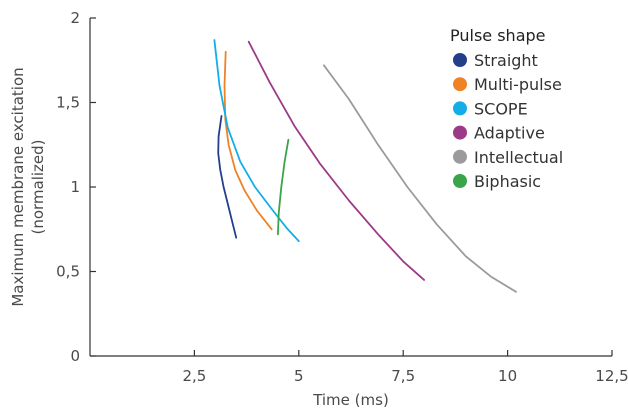 This screenshot has height=412, width=628. What do you see at coordinates (283, 187) in the screenshot?
I see `series-line-biphasic` at bounding box center [283, 187].